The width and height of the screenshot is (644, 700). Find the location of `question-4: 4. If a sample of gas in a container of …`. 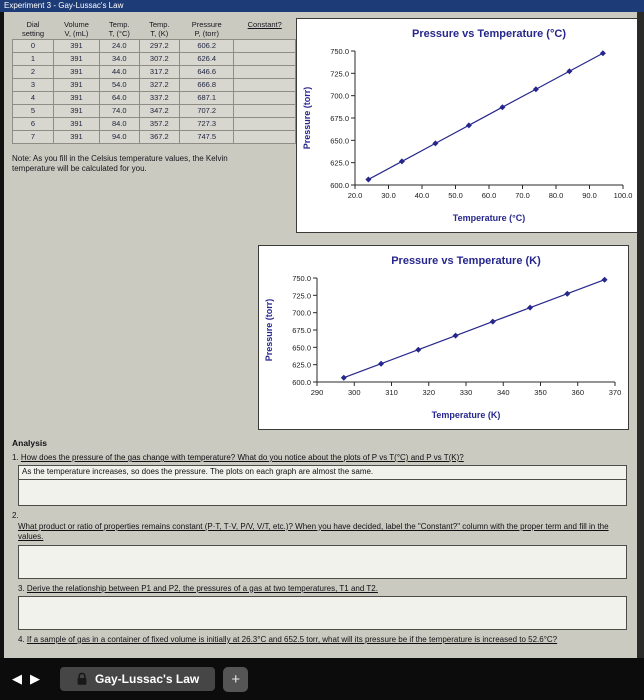

question-4: 4. If a sample of gas in a container of … is located at coordinates (320, 640).